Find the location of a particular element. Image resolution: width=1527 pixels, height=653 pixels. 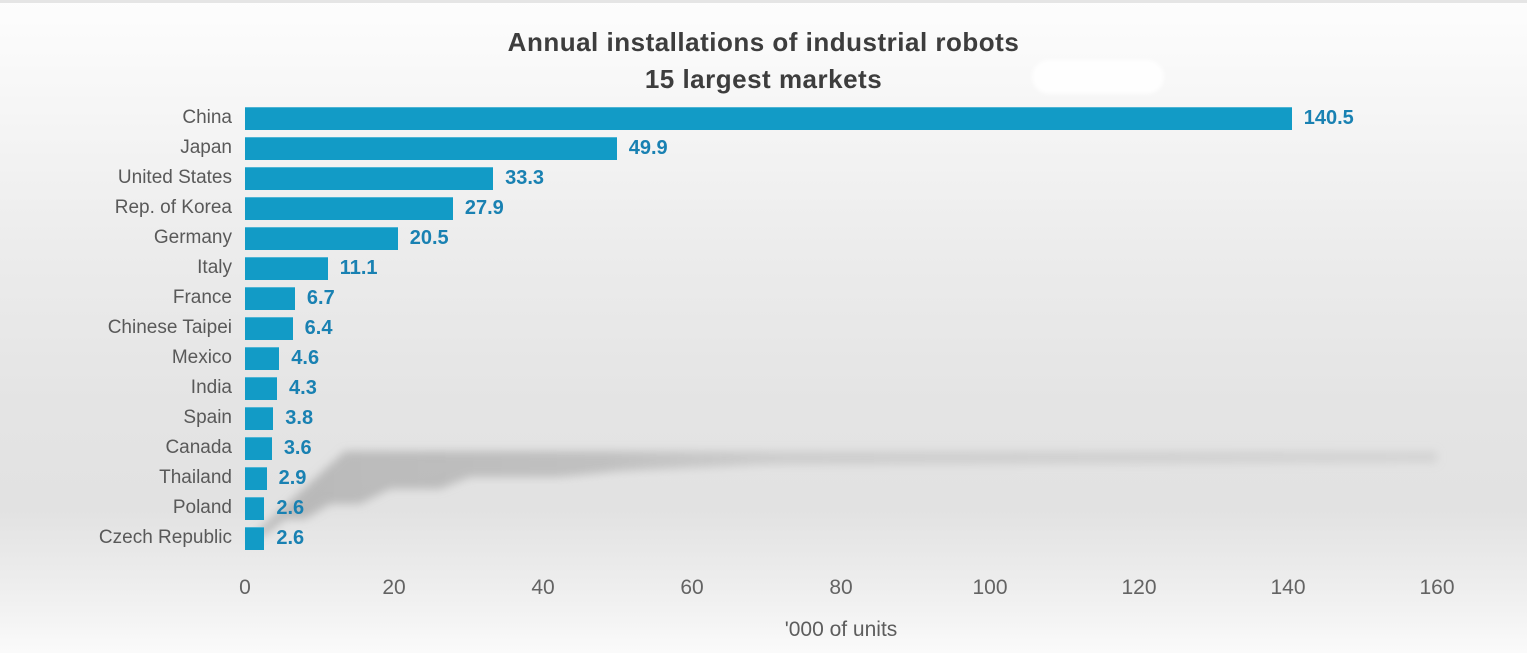

bar-value-label: 4.6 is located at coordinates (305, 357).